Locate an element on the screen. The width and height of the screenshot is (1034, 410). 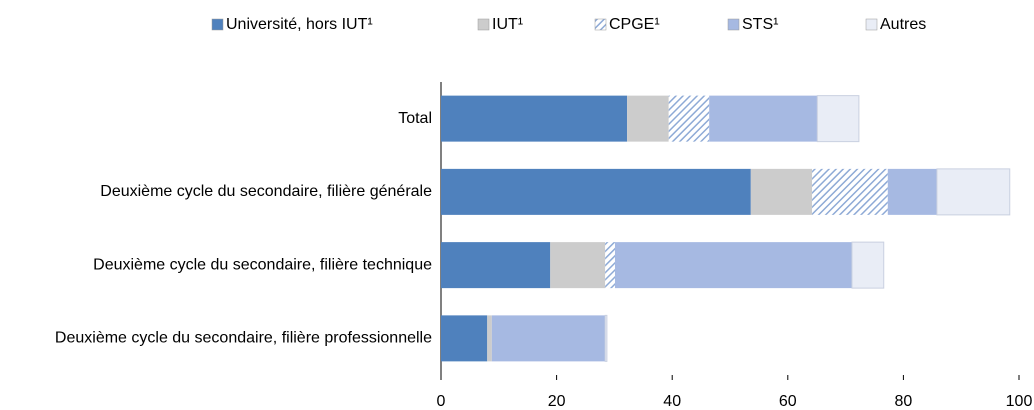
category-label: Total is located at coordinates (415, 118).